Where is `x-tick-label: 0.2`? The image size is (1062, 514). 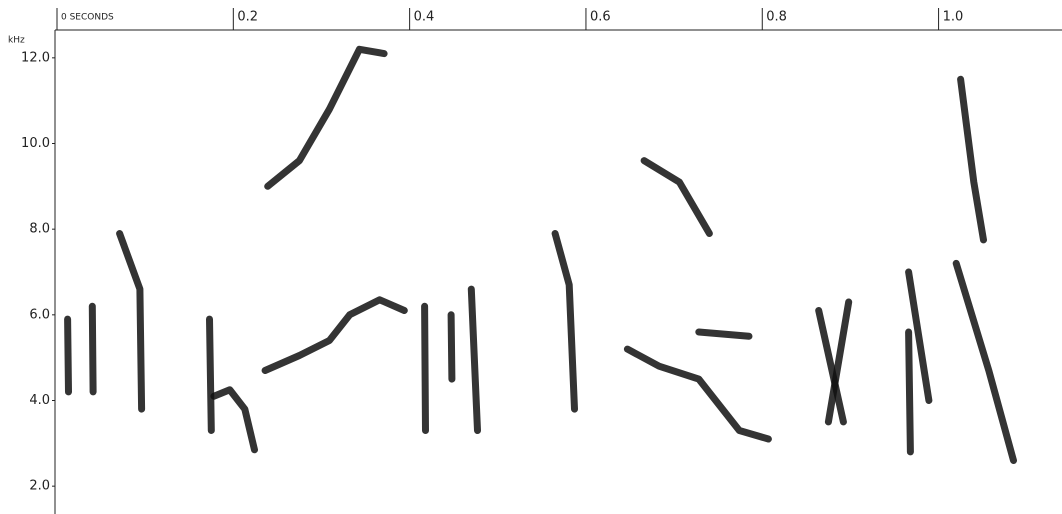 x-tick-label: 0.2 is located at coordinates (247, 17).